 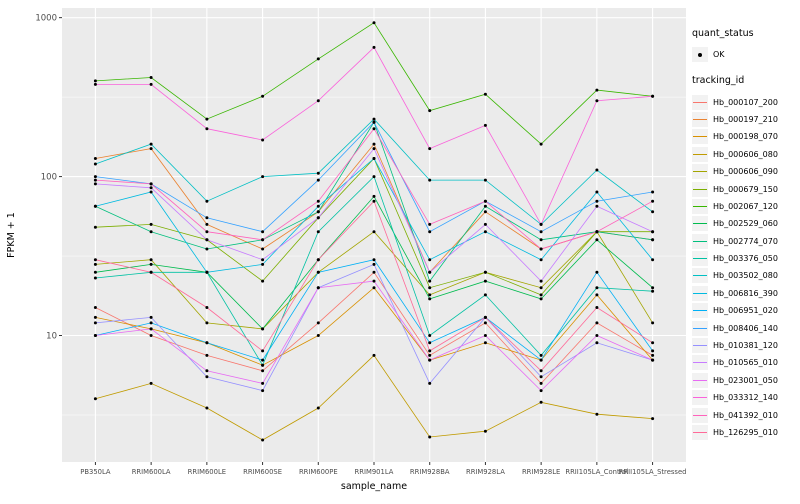 What do you see at coordinates (745, 189) in the screenshot?
I see `legend-label: Hb_000679_150` at bounding box center [745, 189].